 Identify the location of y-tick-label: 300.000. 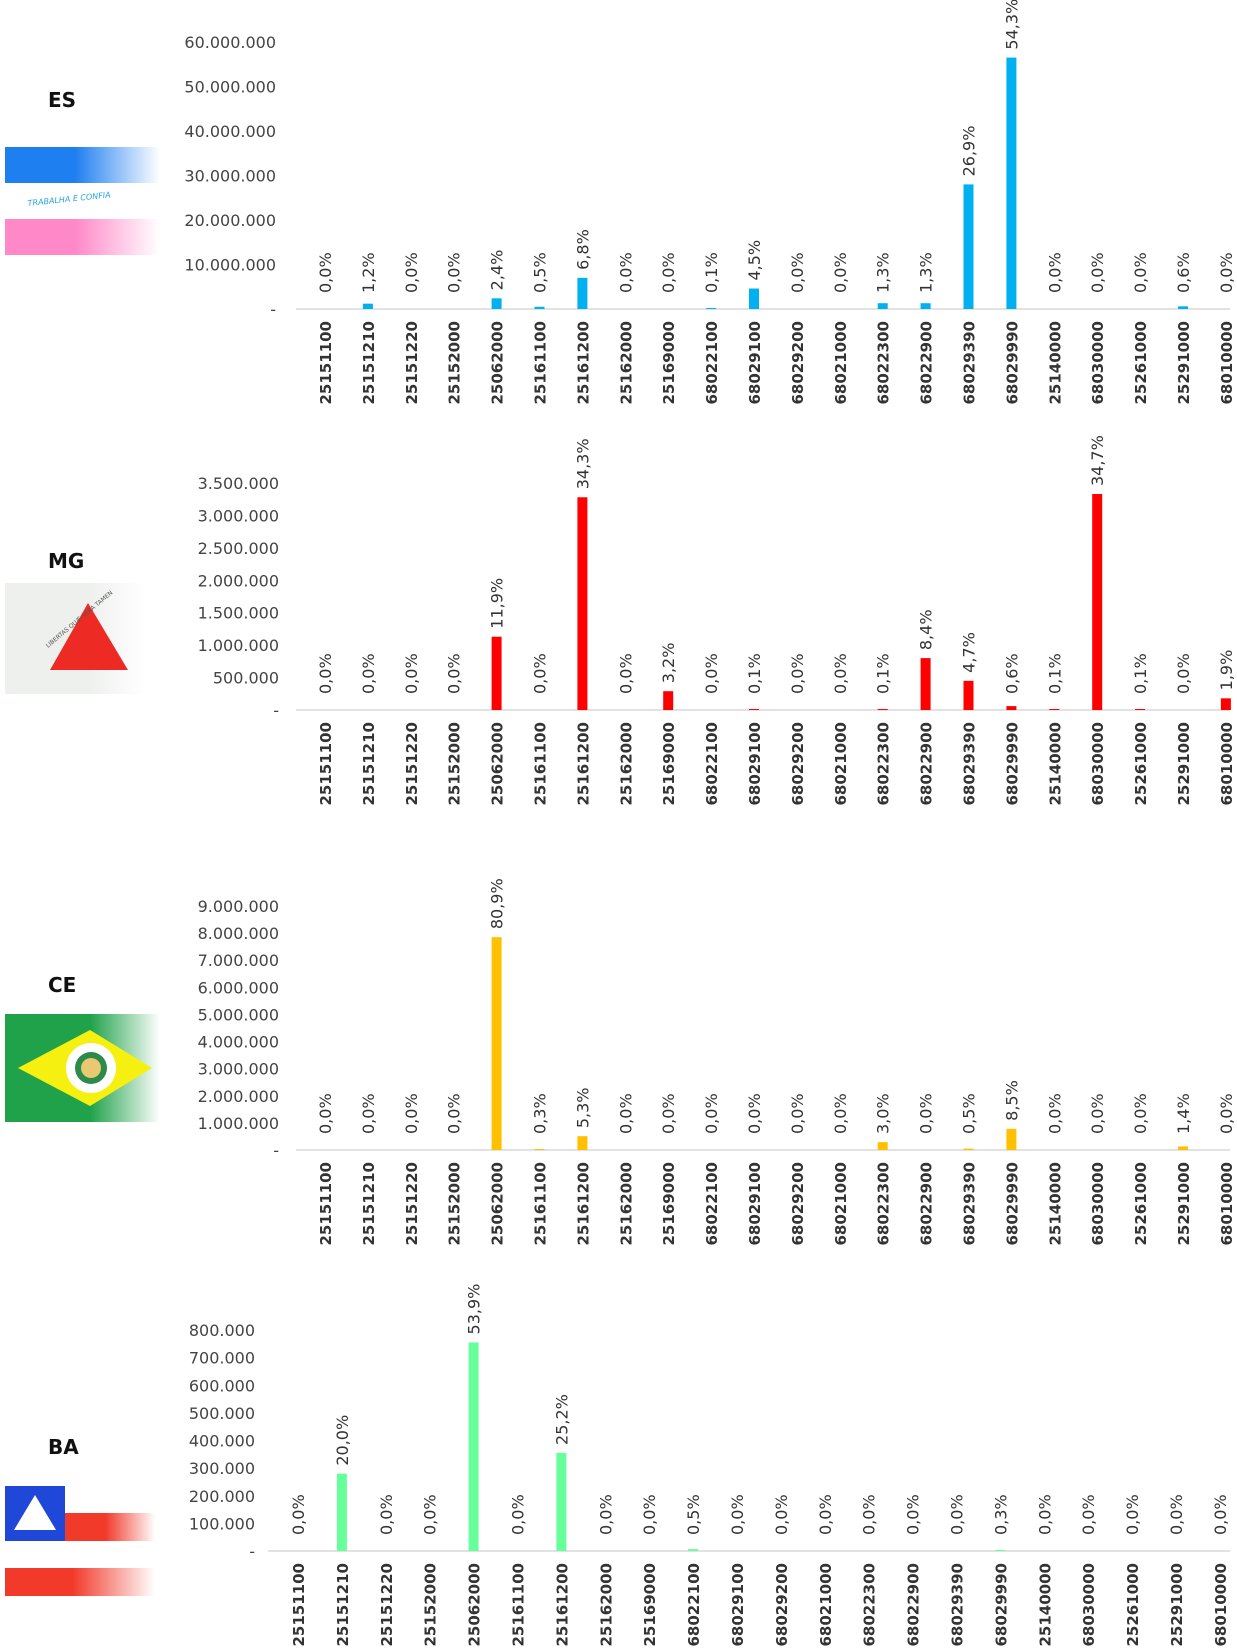
(222, 1468).